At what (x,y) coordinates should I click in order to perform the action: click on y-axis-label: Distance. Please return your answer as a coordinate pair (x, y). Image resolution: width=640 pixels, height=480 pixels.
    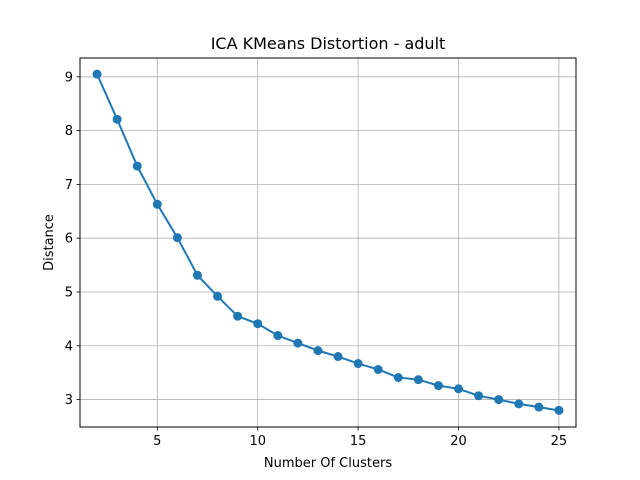
    Looking at the image, I should click on (49, 242).